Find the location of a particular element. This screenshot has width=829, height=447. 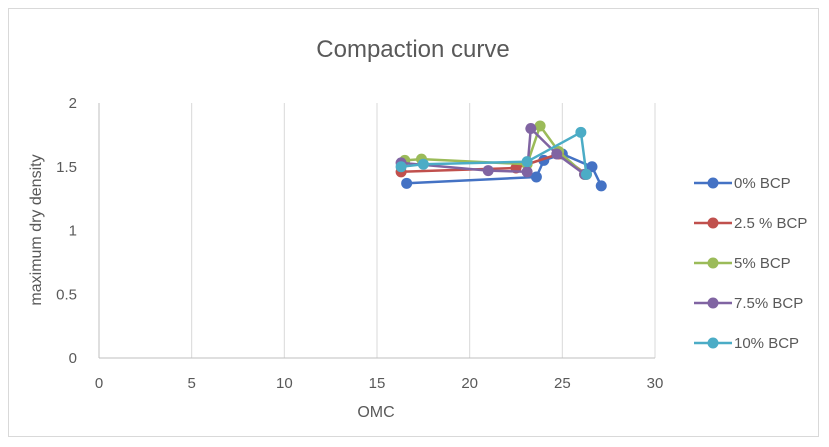

series-layer is located at coordinates (501, 156).